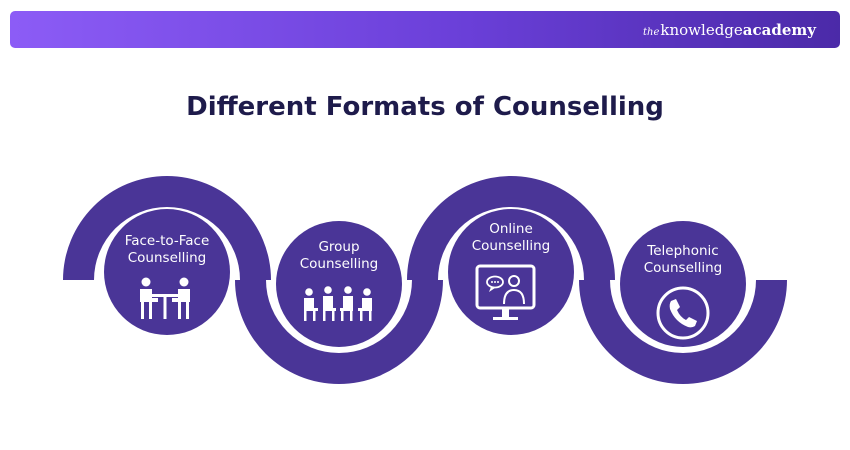 This screenshot has height=450, width=850. Describe the element at coordinates (651, 32) in the screenshot. I see `logo-the: the` at that location.